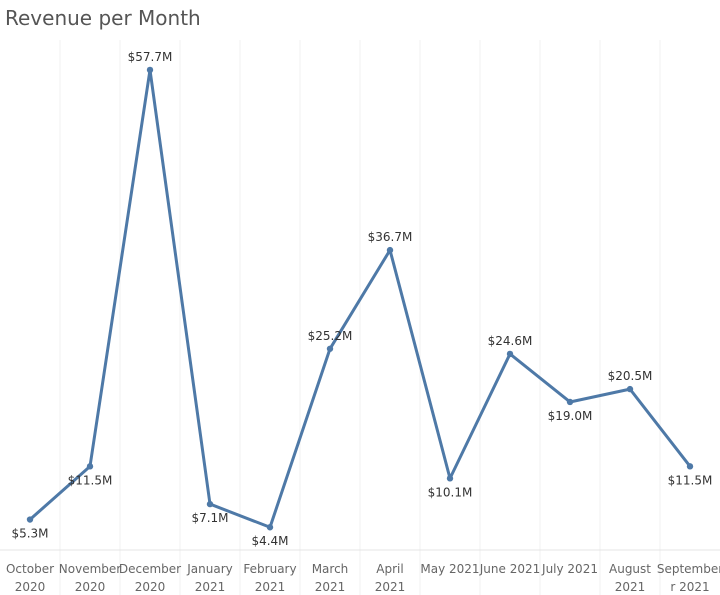 The image size is (720, 595). What do you see at coordinates (389, 569) in the screenshot?
I see `x-tick-label: April` at bounding box center [389, 569].